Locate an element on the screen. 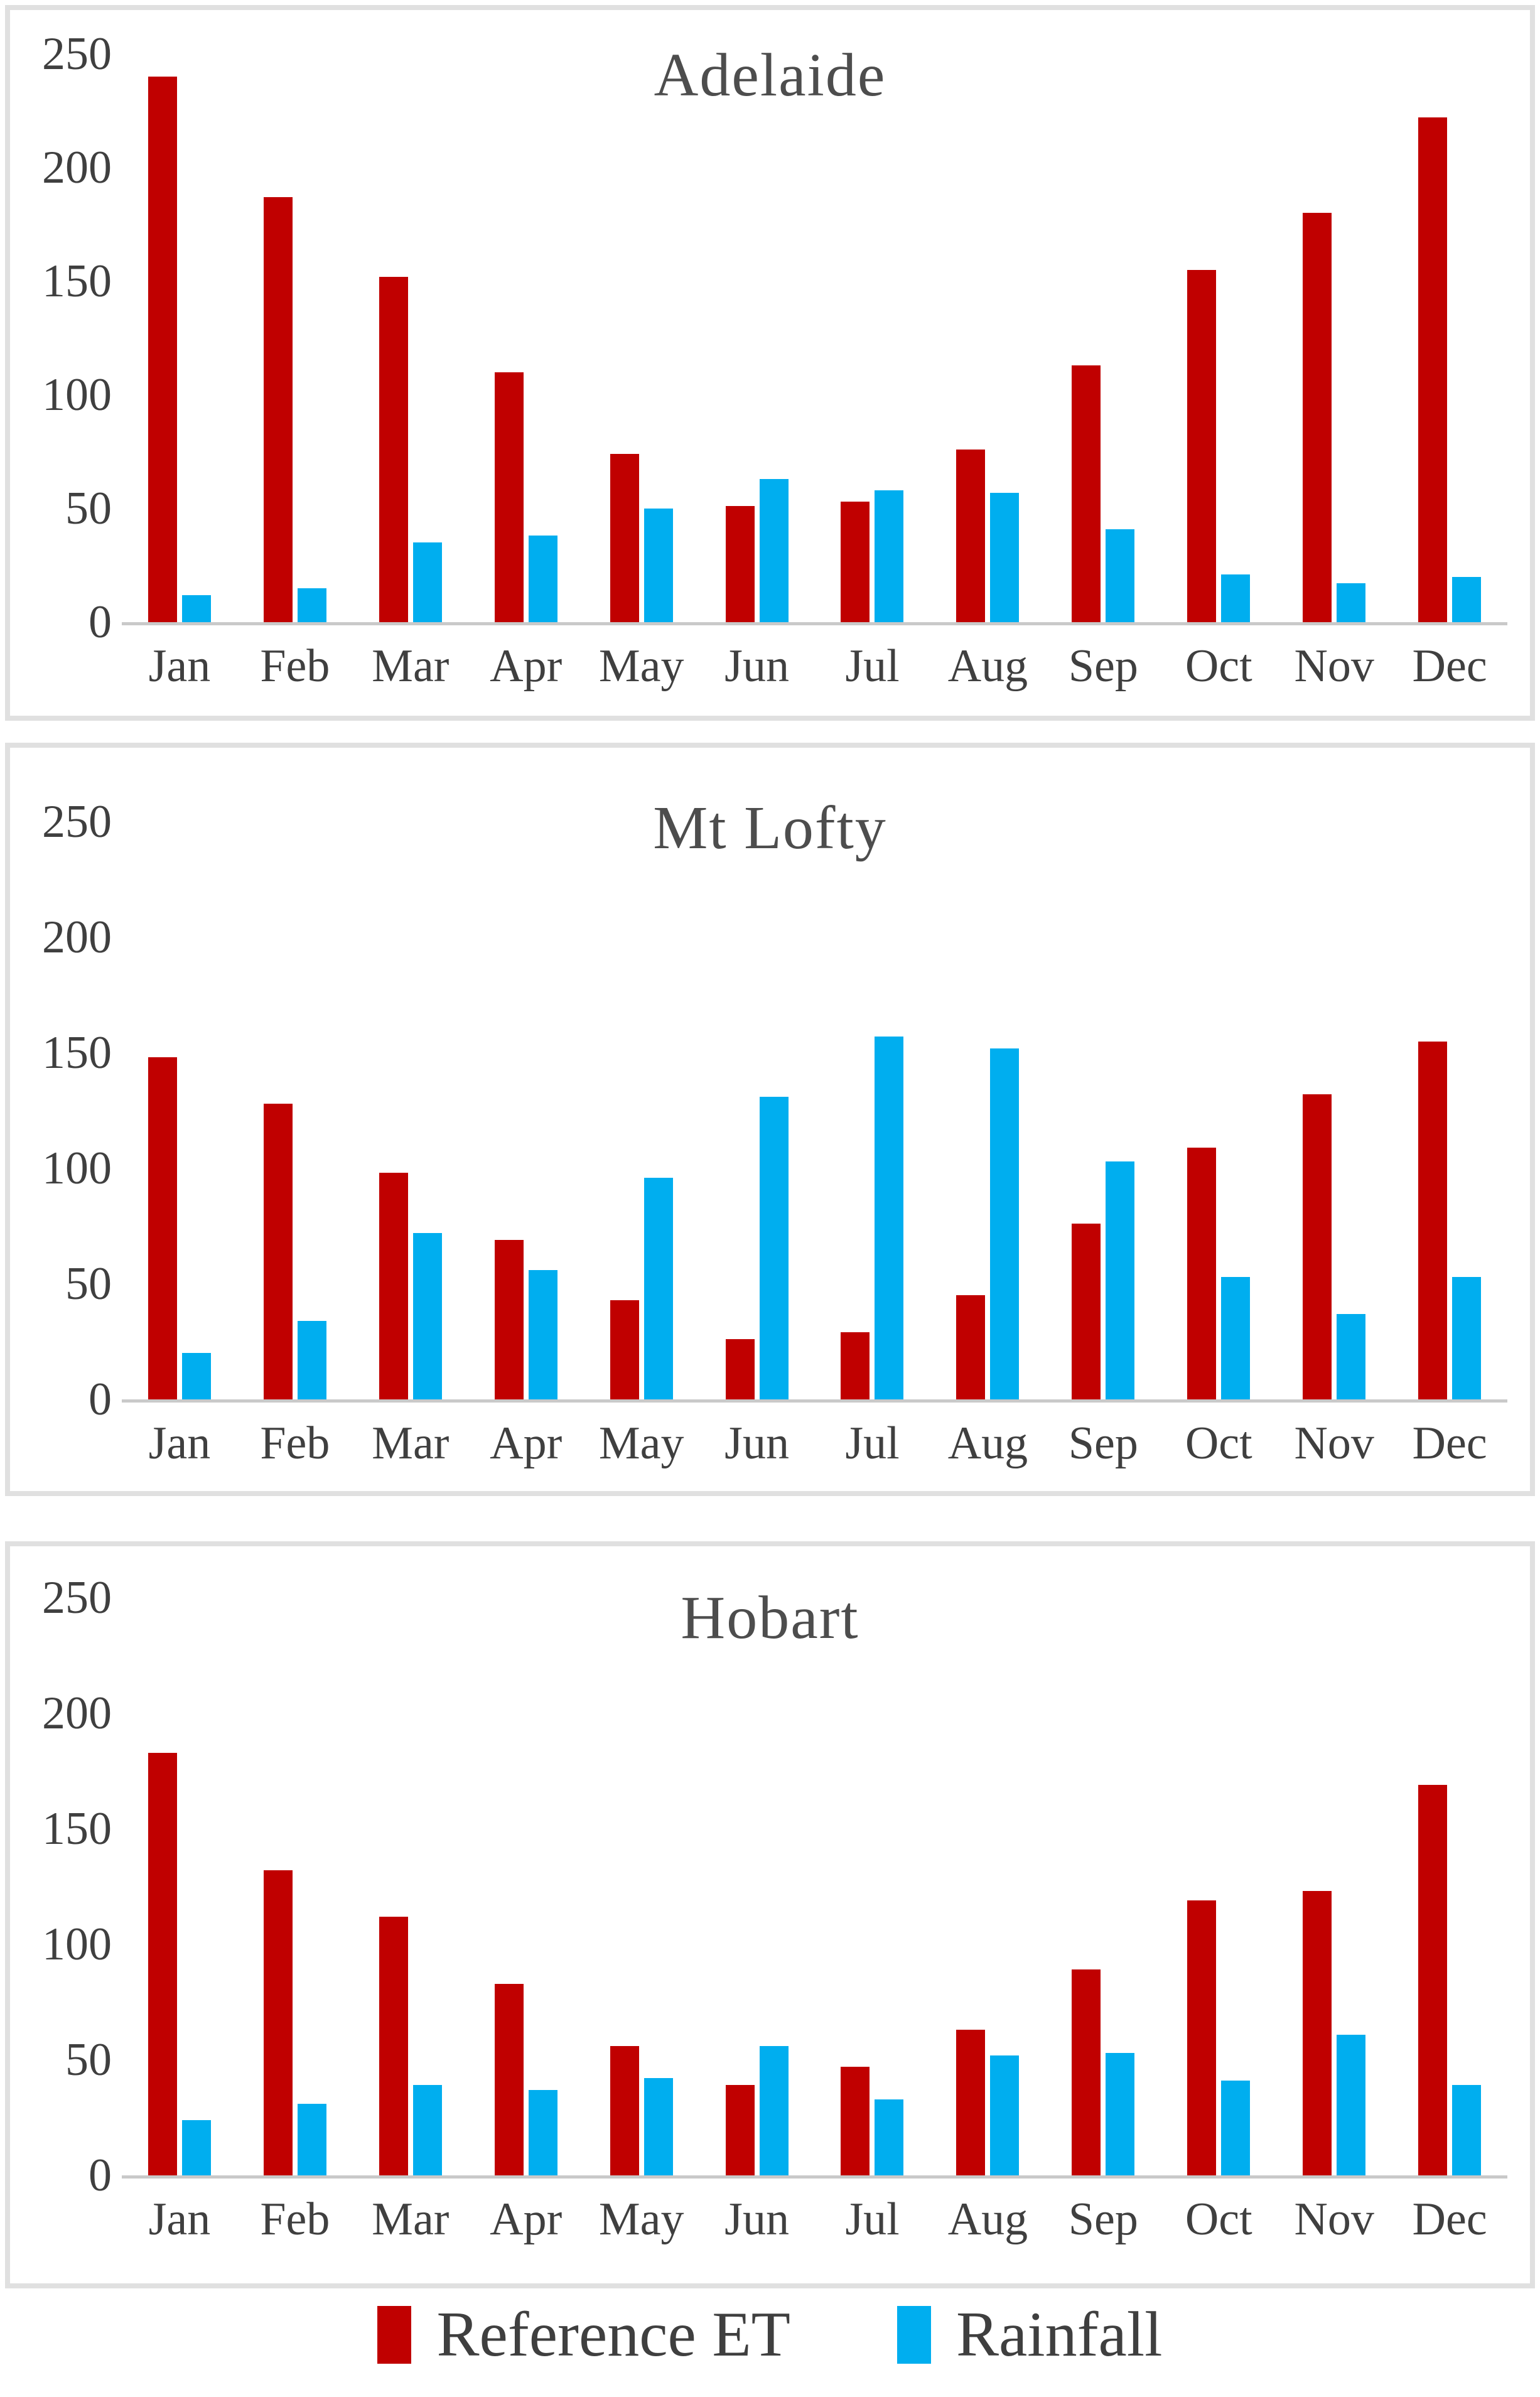 This screenshot has width=1540, height=2397. y-axis: 0 50 100 150 200 250 is located at coordinates (68, 1887).